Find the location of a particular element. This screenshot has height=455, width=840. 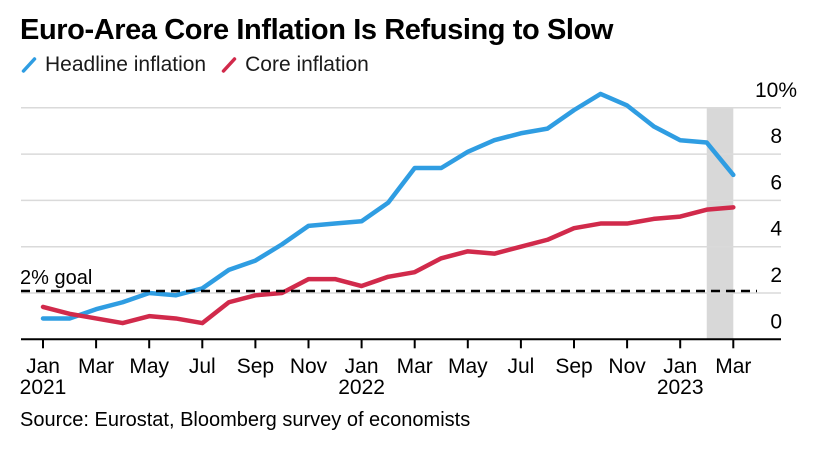

y-axis-label: 10% is located at coordinates (776, 90).